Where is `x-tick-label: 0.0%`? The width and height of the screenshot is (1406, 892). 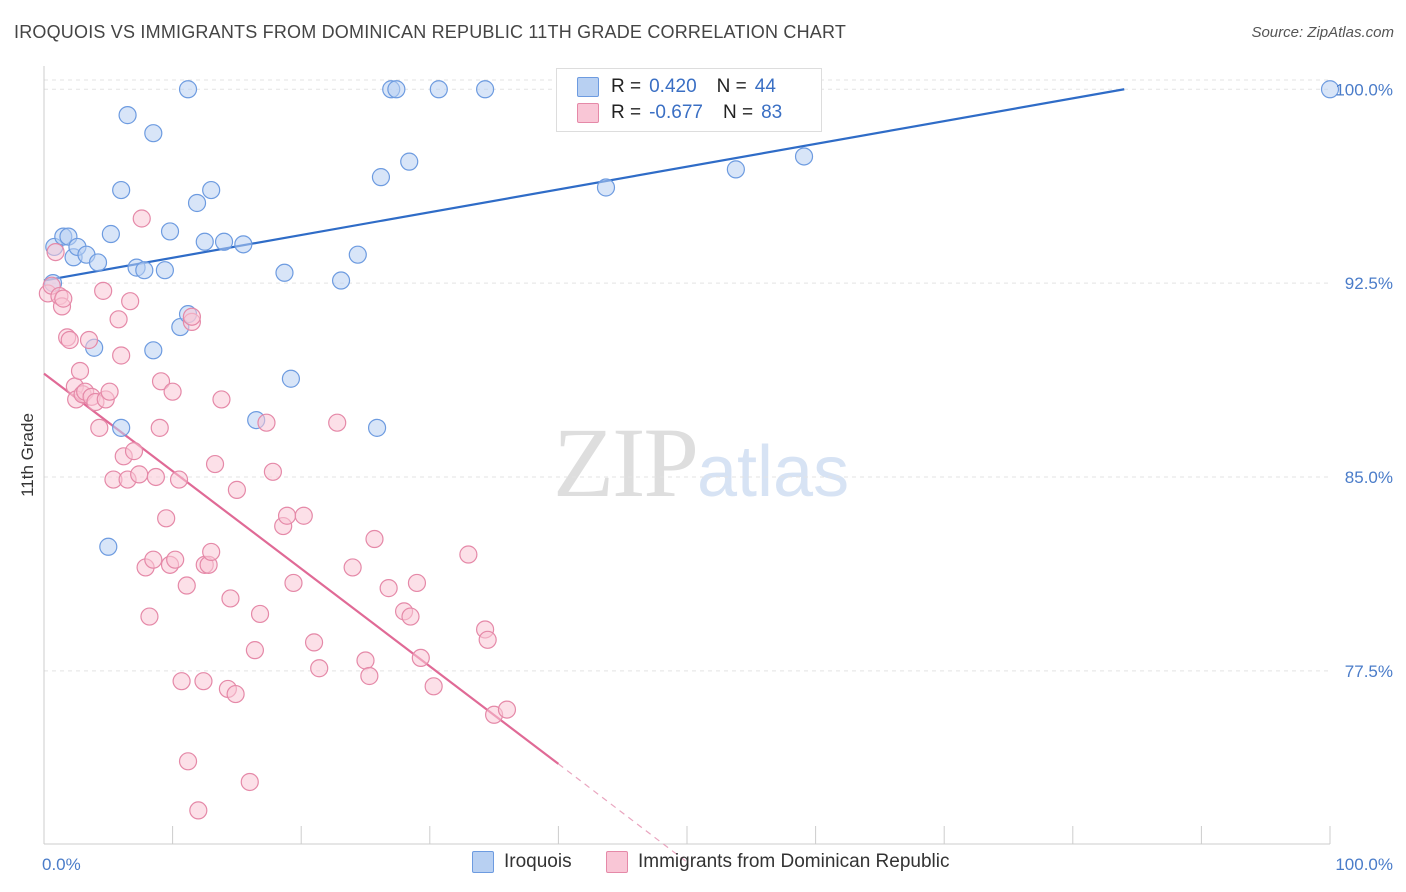
x-tick-label: 0.0% is located at coordinates (61, 864).